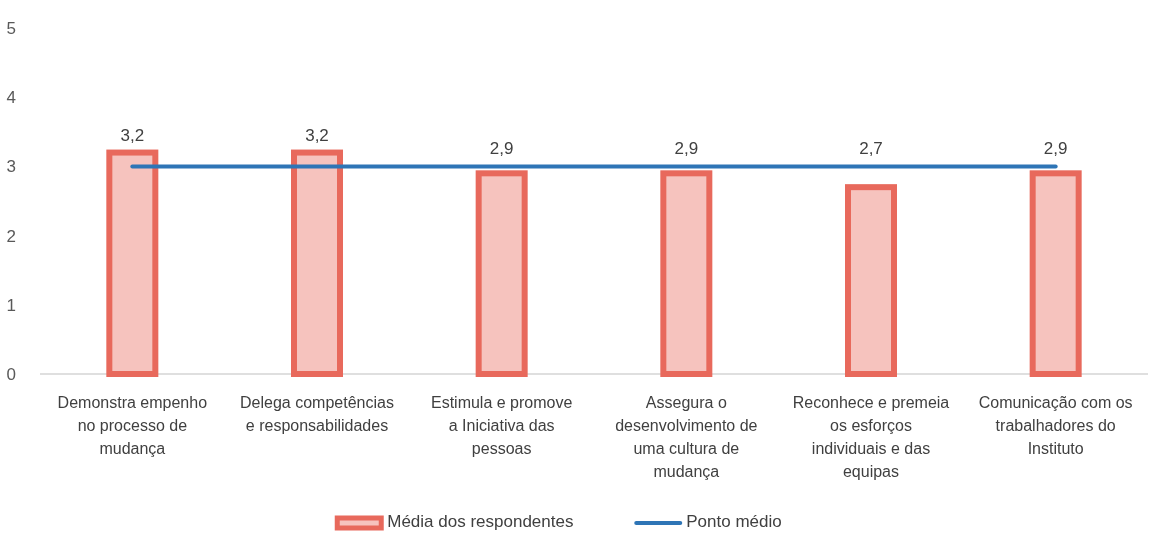 The height and width of the screenshot is (541, 1168). I want to click on y-tick-label: 2, so click(11, 236).